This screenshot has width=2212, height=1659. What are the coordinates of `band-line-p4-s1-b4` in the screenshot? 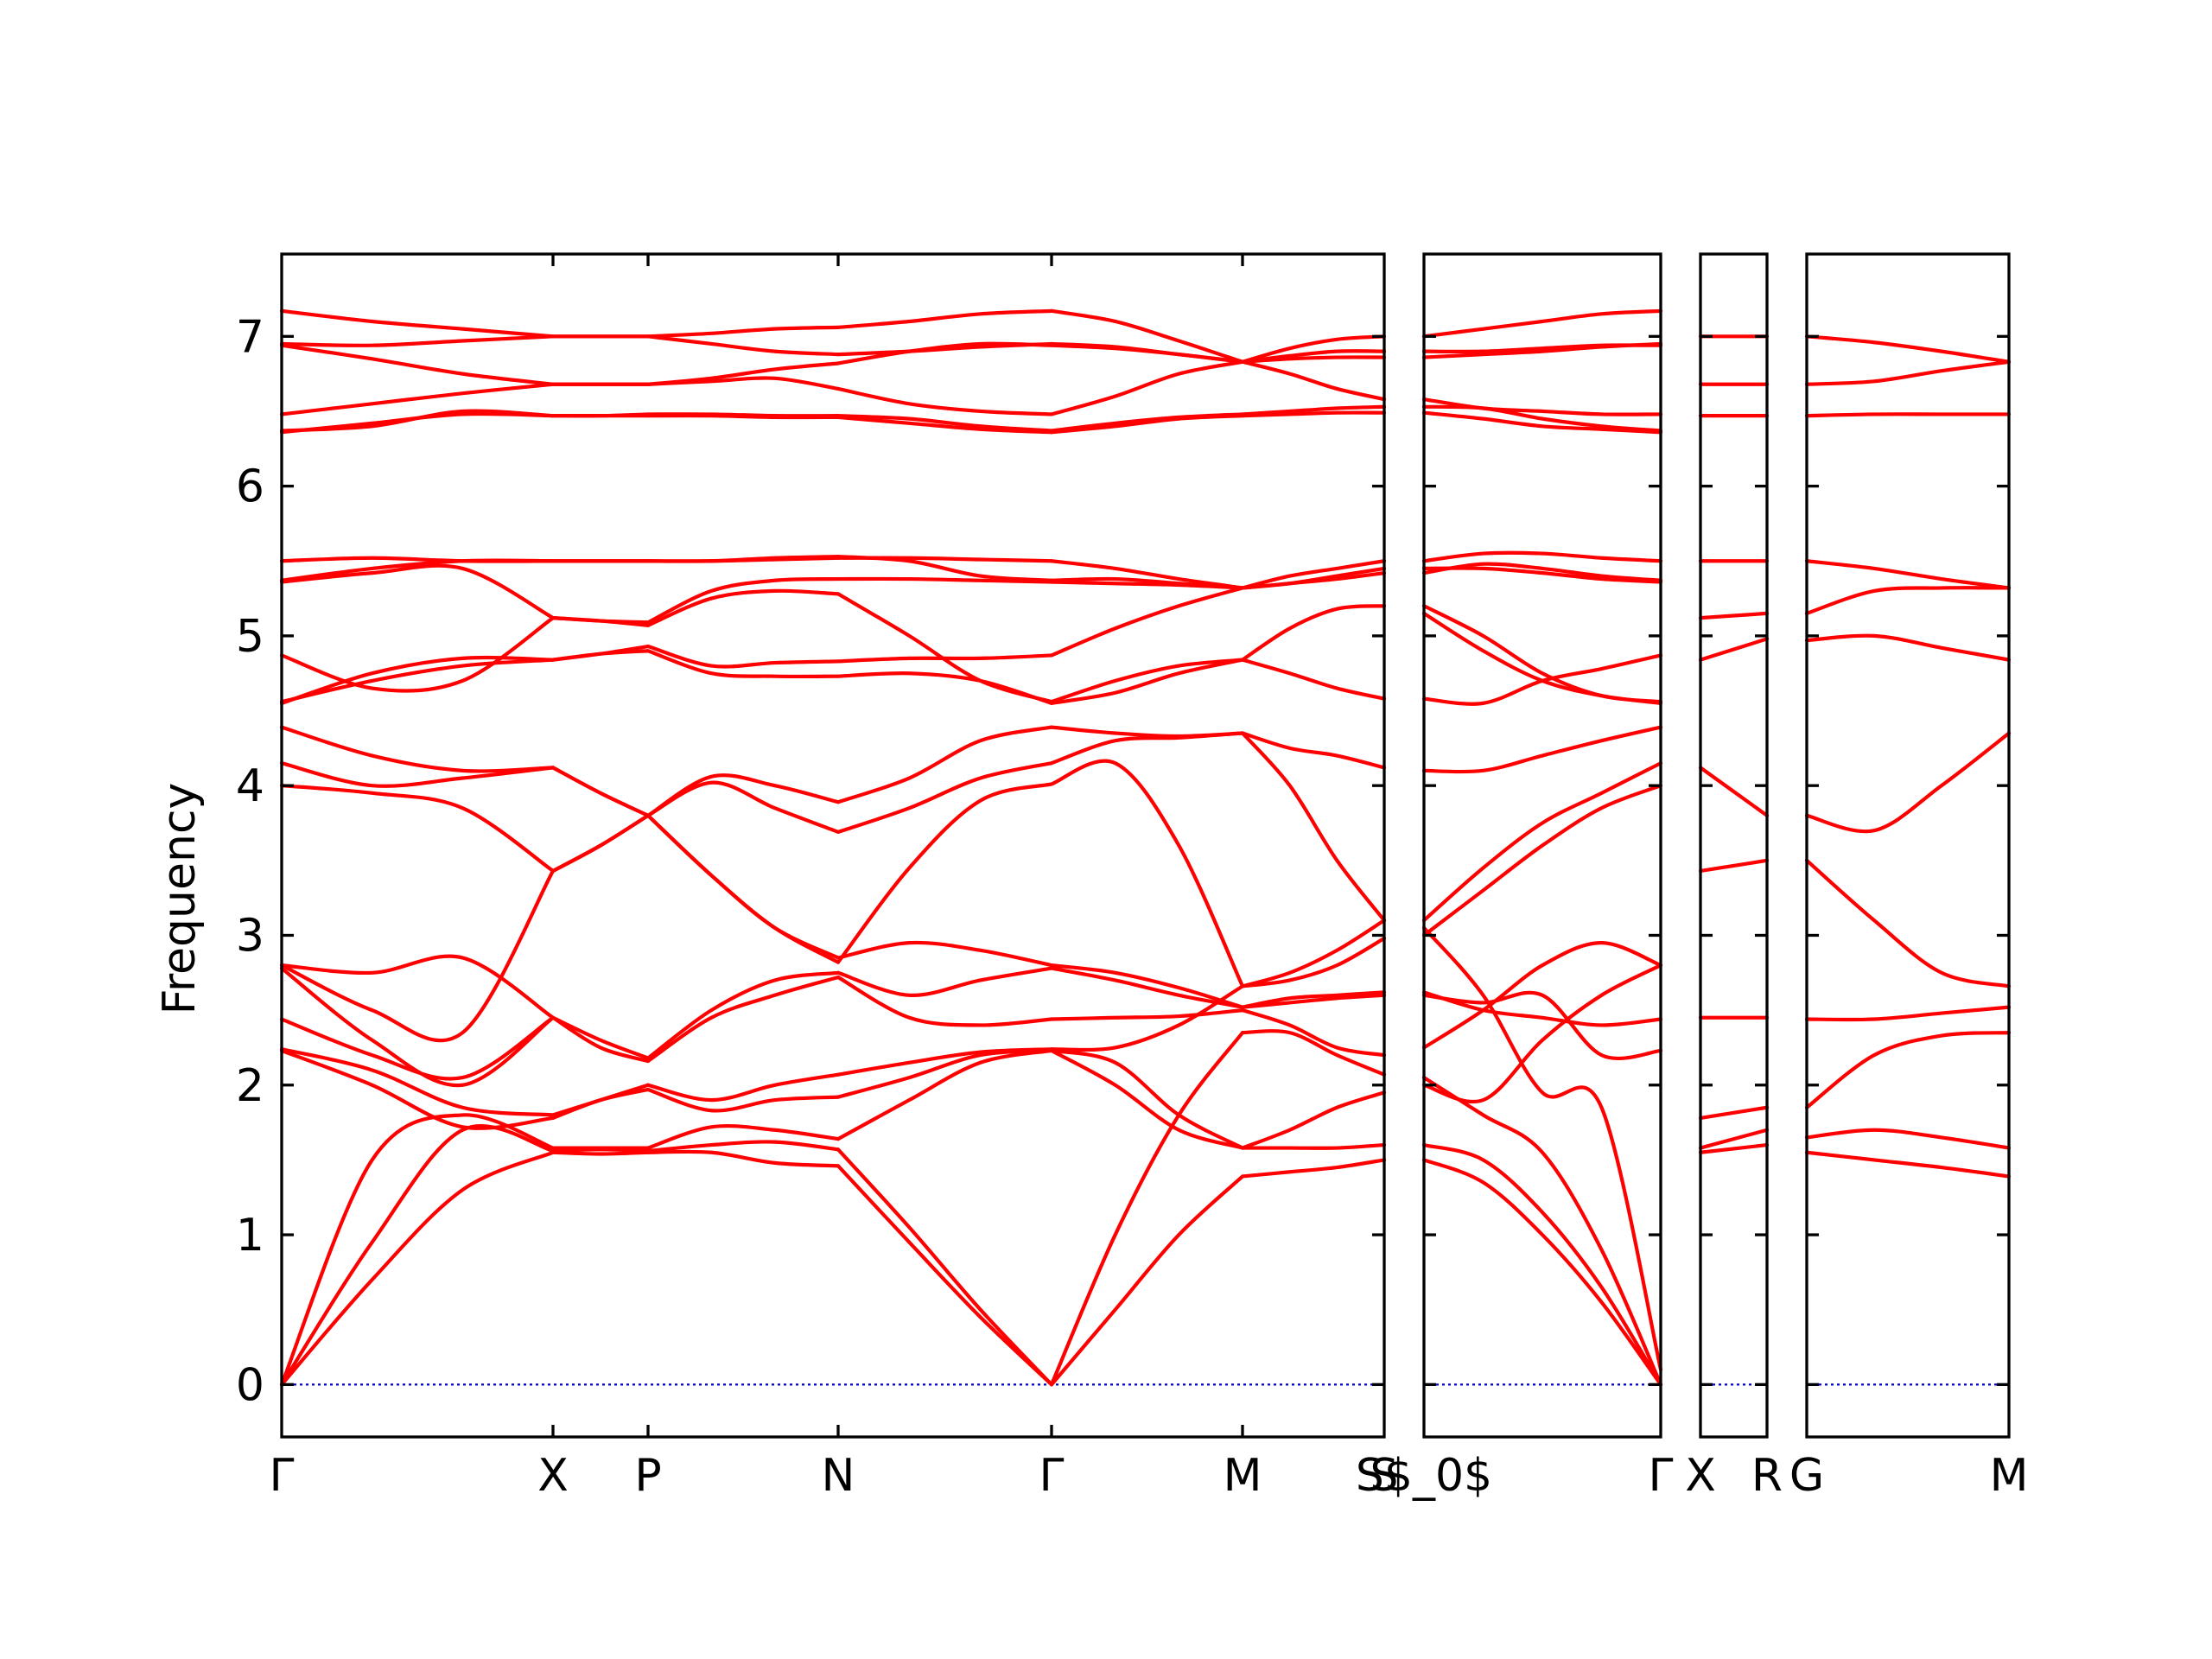 It's located at (1908, 1013).